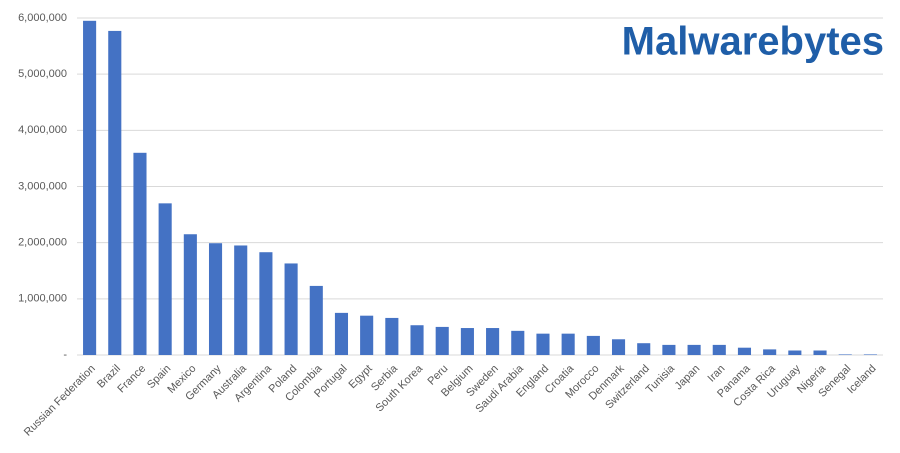 The width and height of the screenshot is (900, 453). I want to click on y-tick-label: 2,000,000, so click(42, 243).